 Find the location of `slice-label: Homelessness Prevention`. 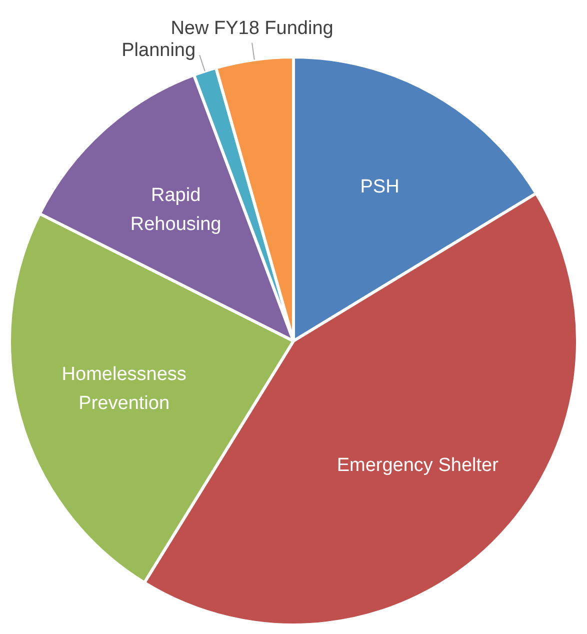

slice-label: Homelessness Prevention is located at coordinates (124, 389).